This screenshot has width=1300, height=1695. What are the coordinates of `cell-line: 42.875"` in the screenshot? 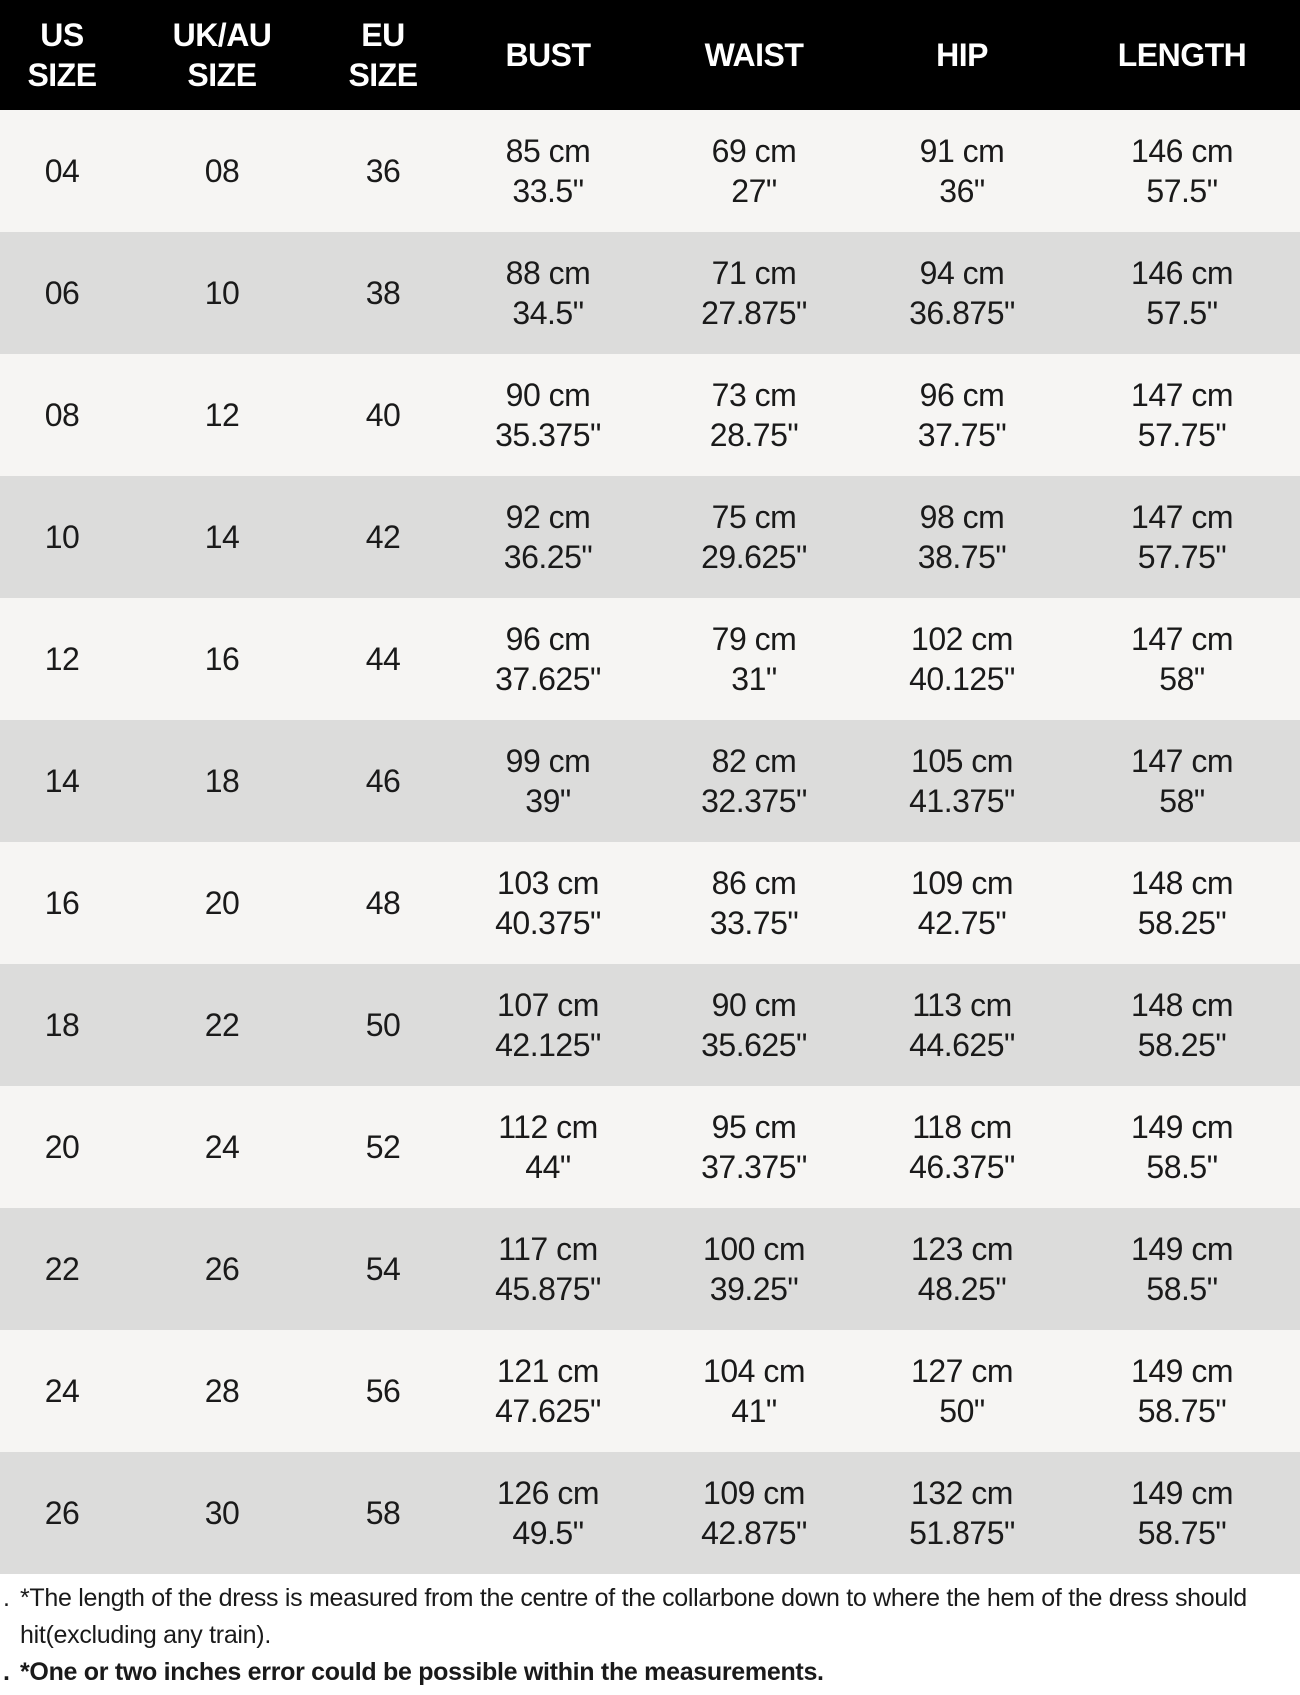 It's located at (754, 1533).